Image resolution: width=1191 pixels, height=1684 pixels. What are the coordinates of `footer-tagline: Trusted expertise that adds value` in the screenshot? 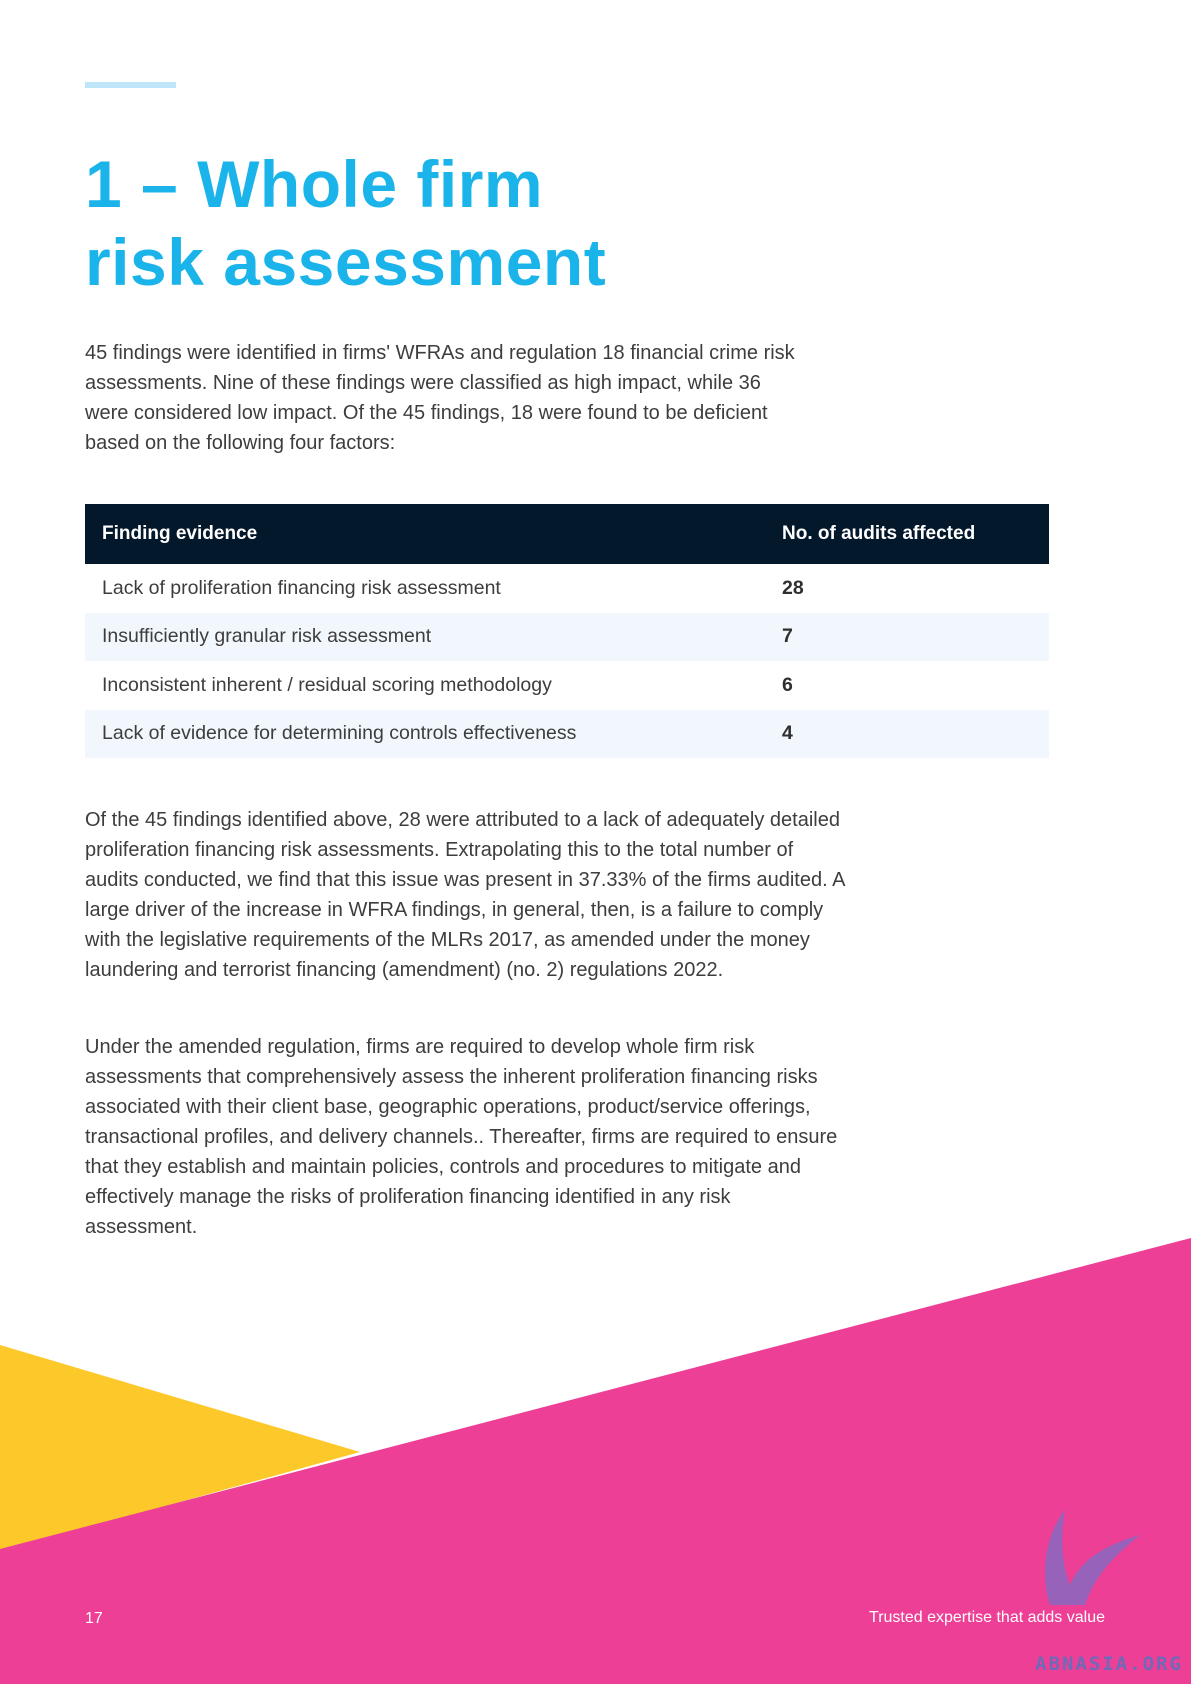 It's located at (987, 1617).